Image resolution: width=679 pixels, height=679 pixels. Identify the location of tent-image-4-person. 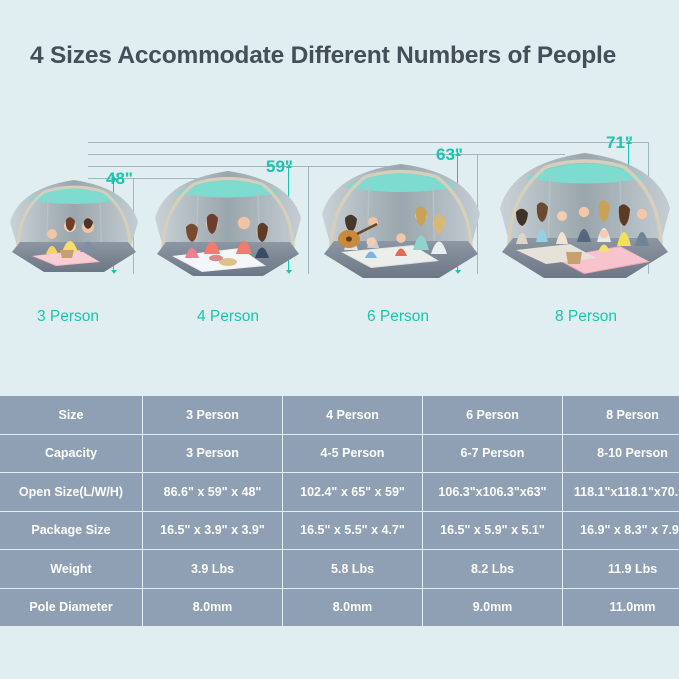
(228, 224).